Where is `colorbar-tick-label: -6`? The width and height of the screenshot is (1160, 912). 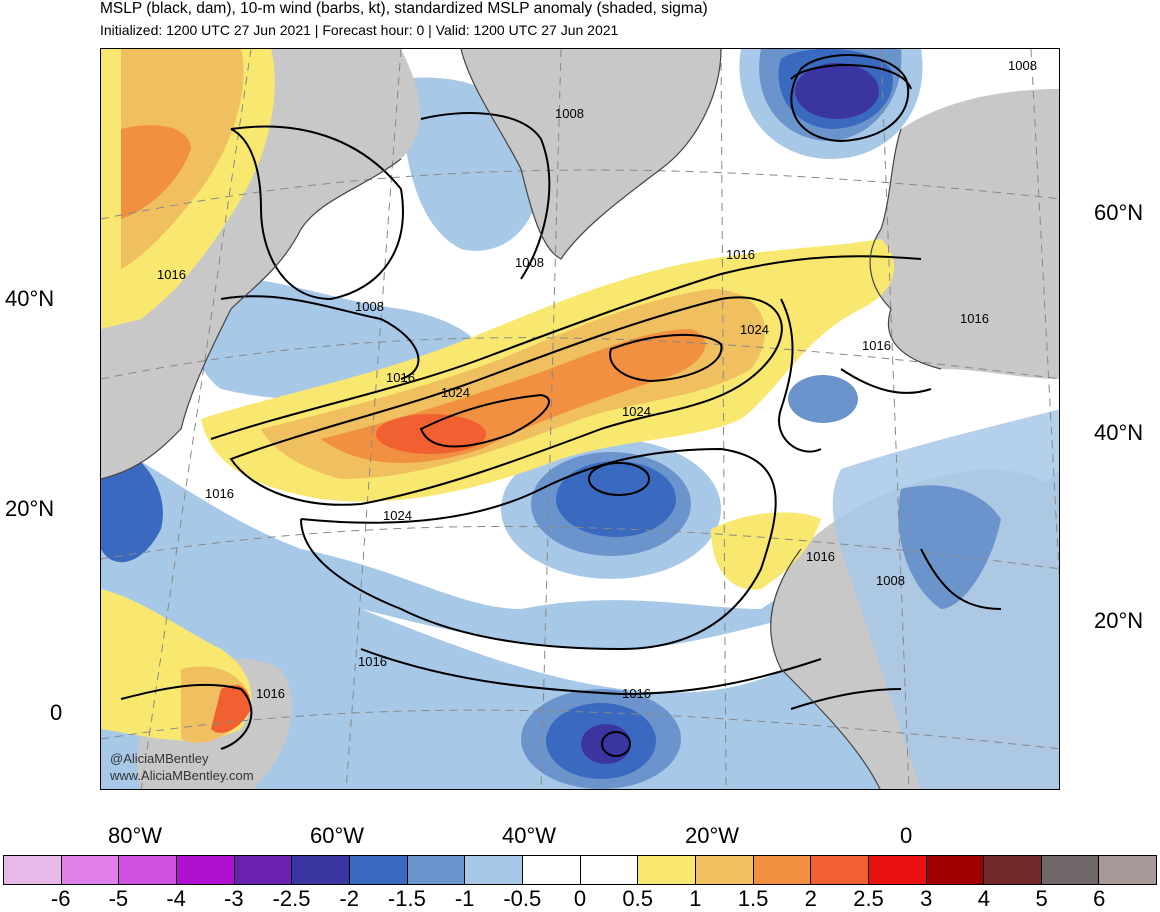 colorbar-tick-label: -6 is located at coordinates (60, 898).